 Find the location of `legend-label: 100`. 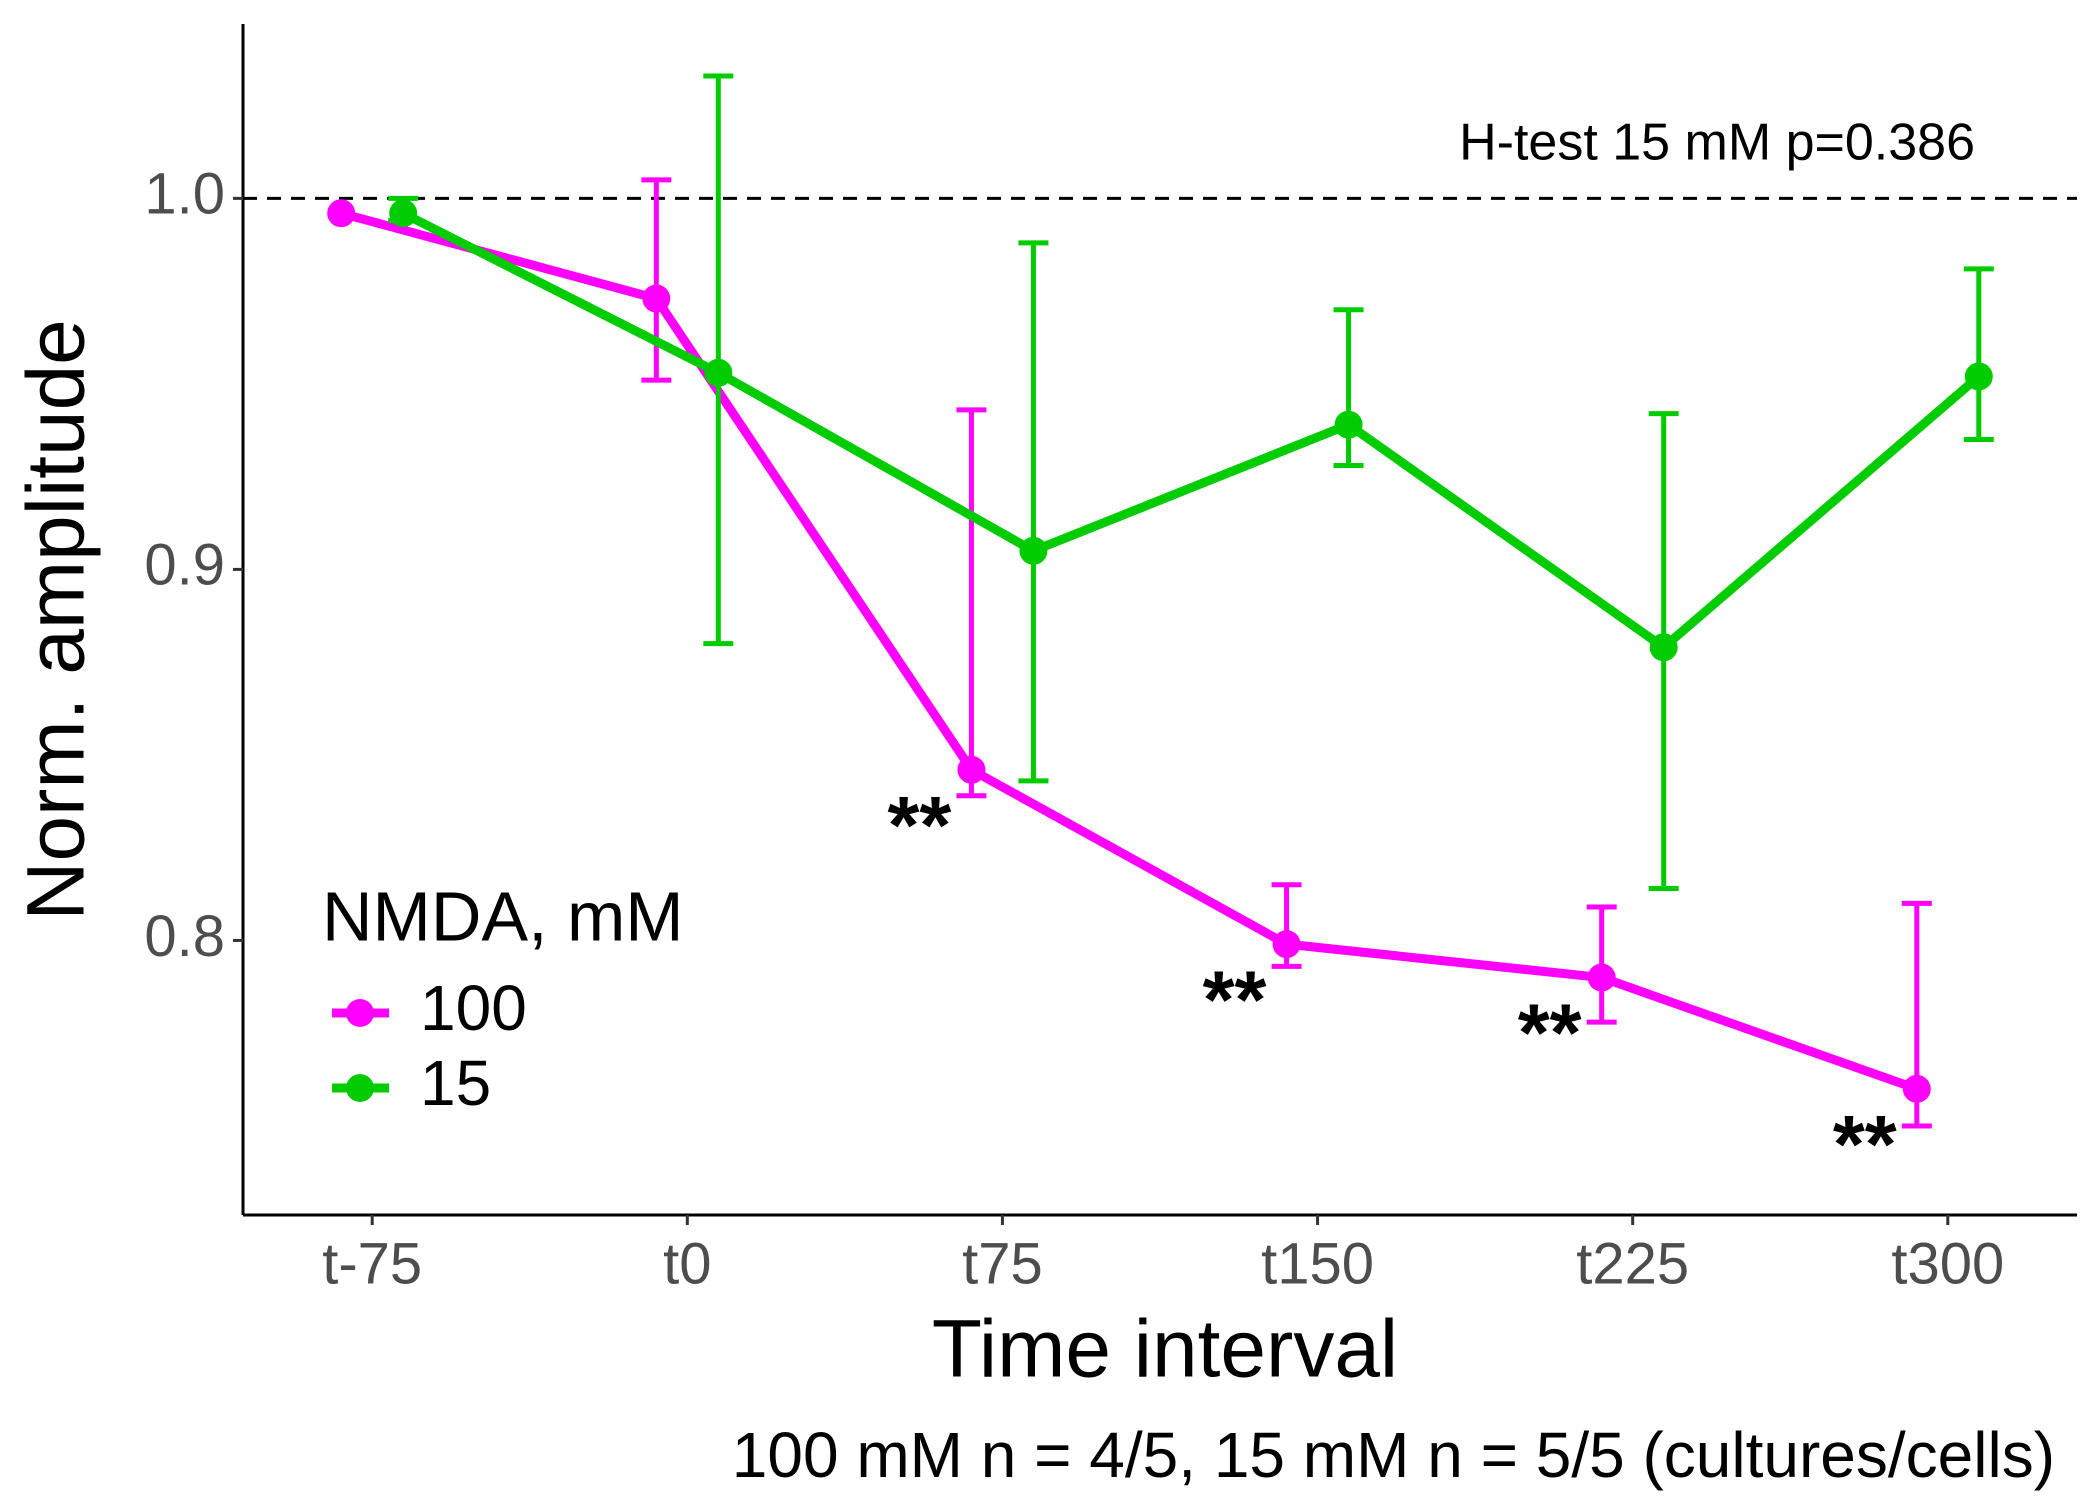

legend-label: 100 is located at coordinates (473, 1008).